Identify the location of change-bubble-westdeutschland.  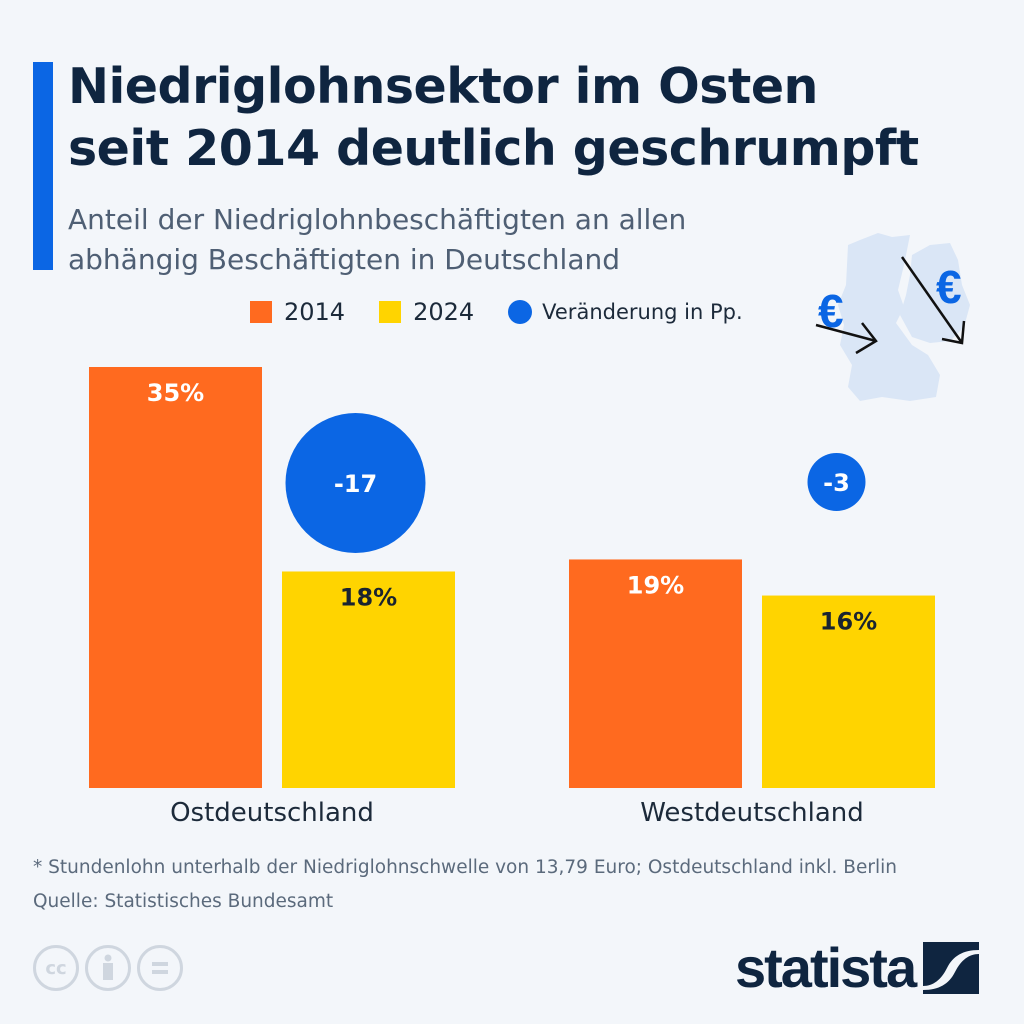
(836, 482).